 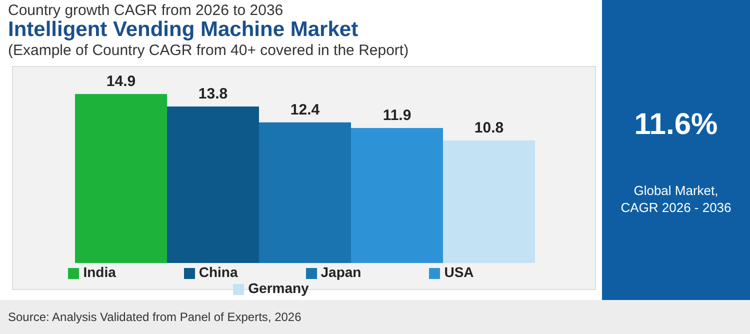 What do you see at coordinates (278, 288) in the screenshot?
I see `legend-label: Germany` at bounding box center [278, 288].